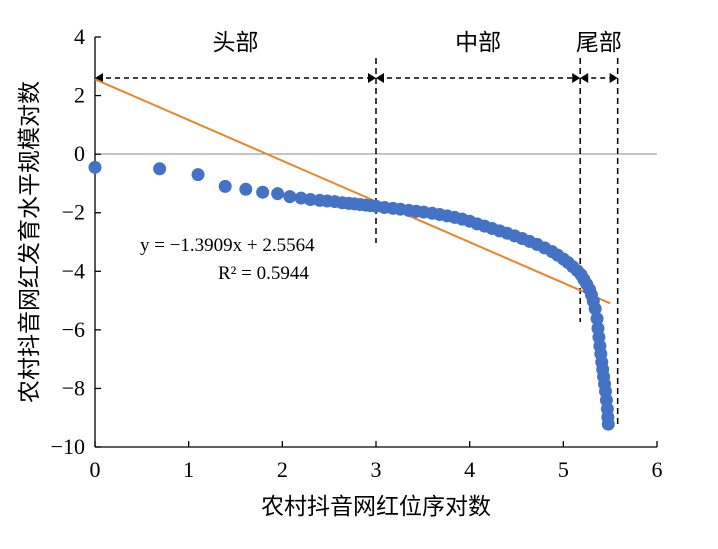  Describe the element at coordinates (236, 43) in the screenshot. I see `region-label: 头部` at that location.